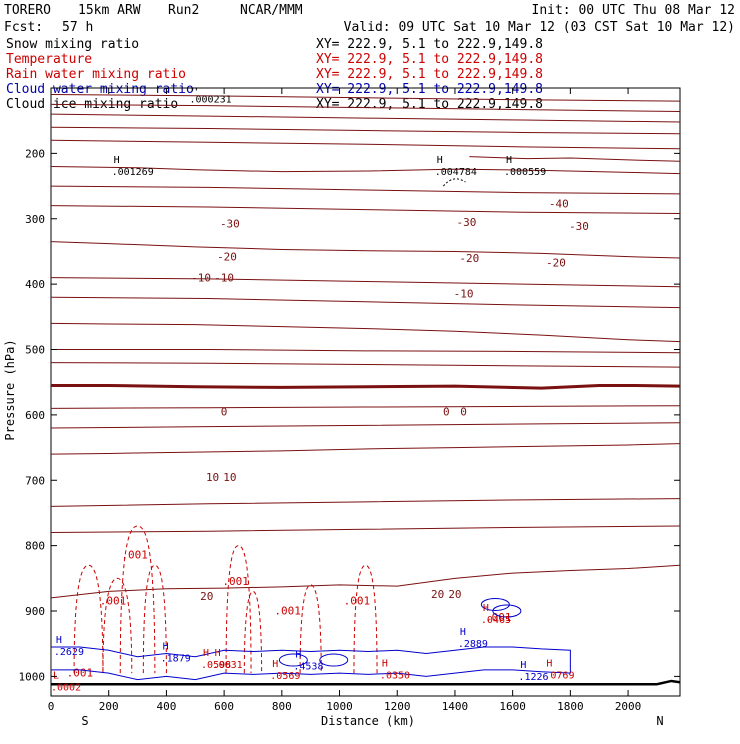 The height and width of the screenshot is (744, 740). Describe the element at coordinates (271, 10) in the screenshot. I see `org-name: NCAR/MMM` at that location.